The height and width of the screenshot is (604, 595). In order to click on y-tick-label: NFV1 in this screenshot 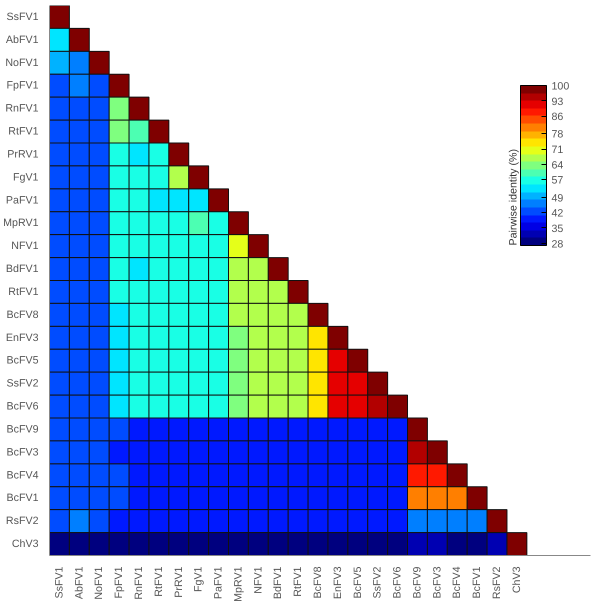, I will do `click(25, 246)`.